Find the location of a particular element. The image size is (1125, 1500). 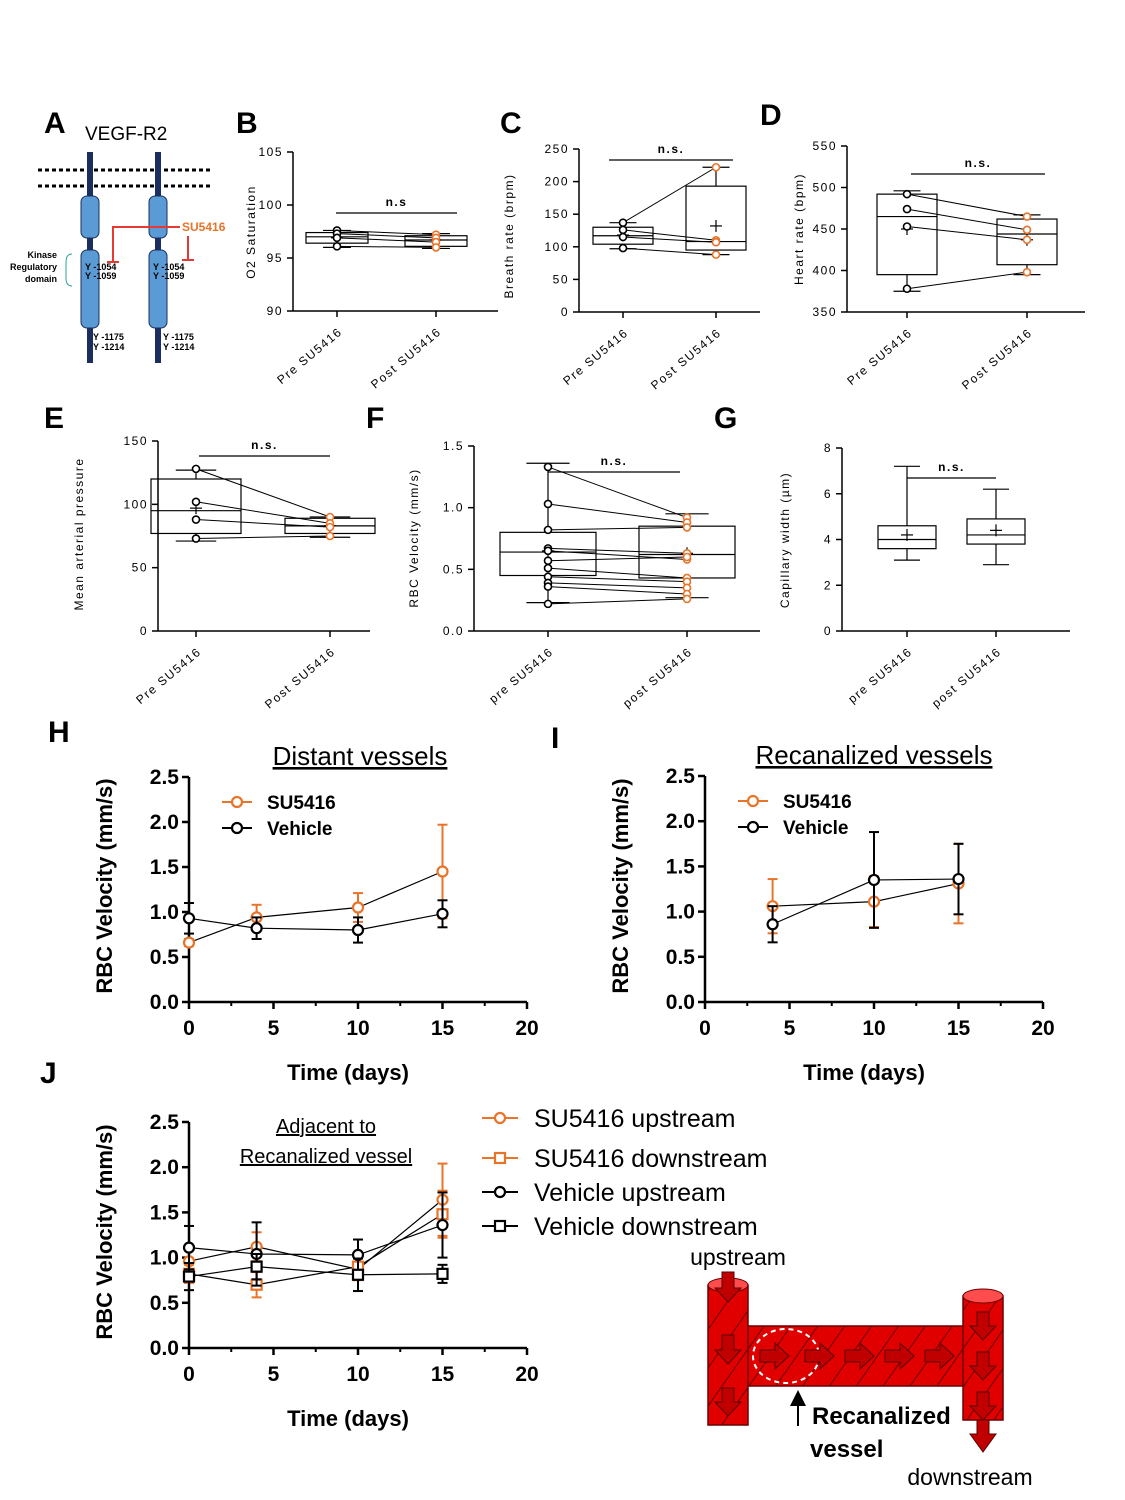

x-tick-label: 15 is located at coordinates (443, 1028).